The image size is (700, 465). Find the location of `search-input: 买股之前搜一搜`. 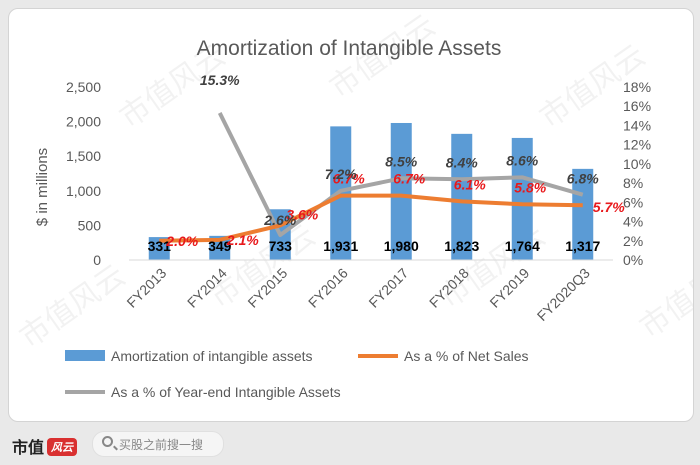

search-input: 买股之前搜一搜 is located at coordinates (158, 444).